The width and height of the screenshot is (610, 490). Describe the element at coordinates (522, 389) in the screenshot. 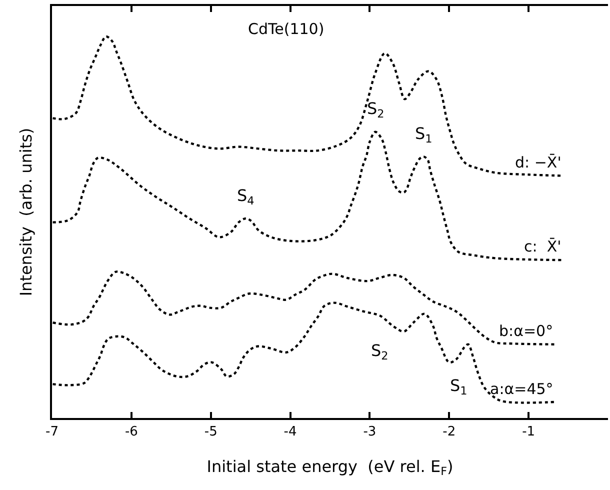

I see `series-label: a:α=45°` at that location.